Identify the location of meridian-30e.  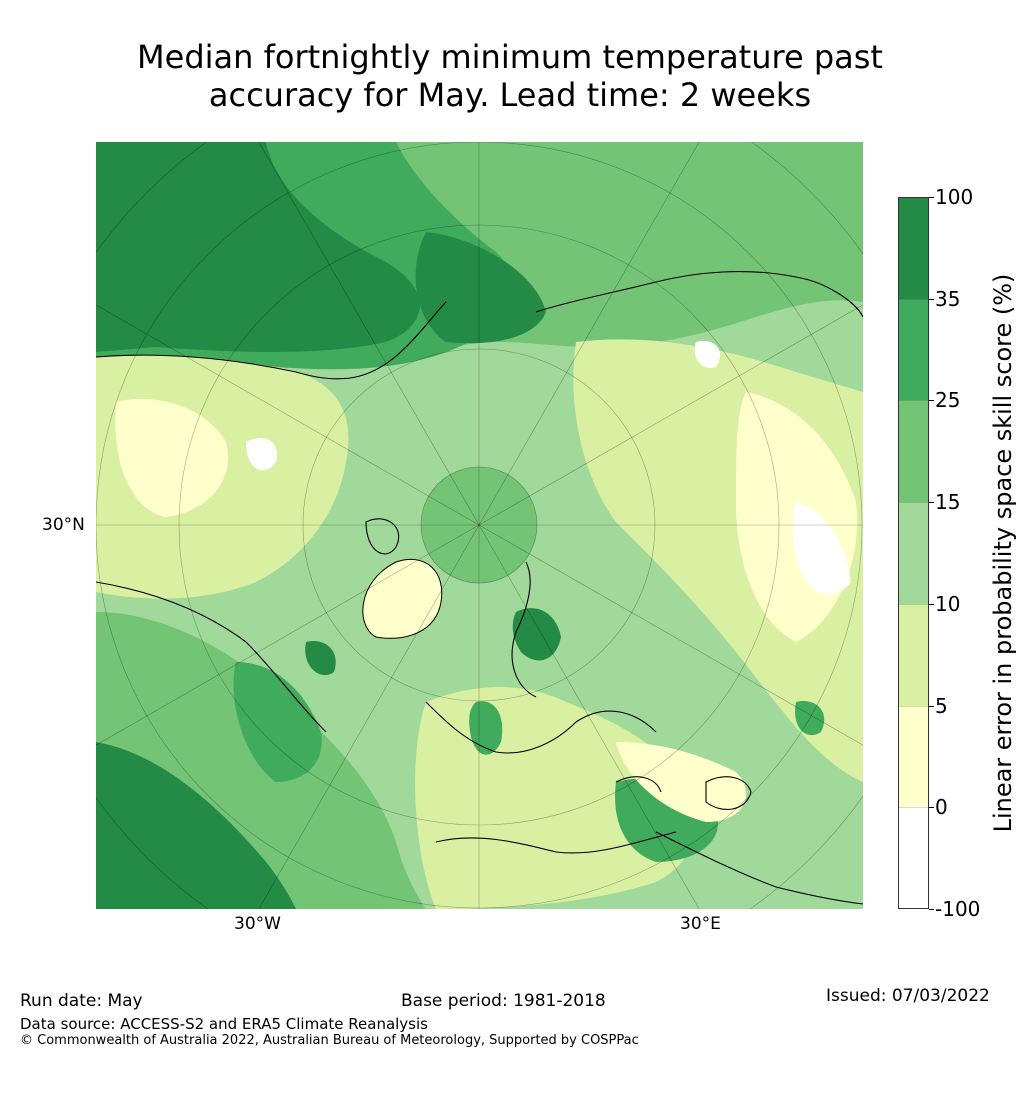
(589, 716).